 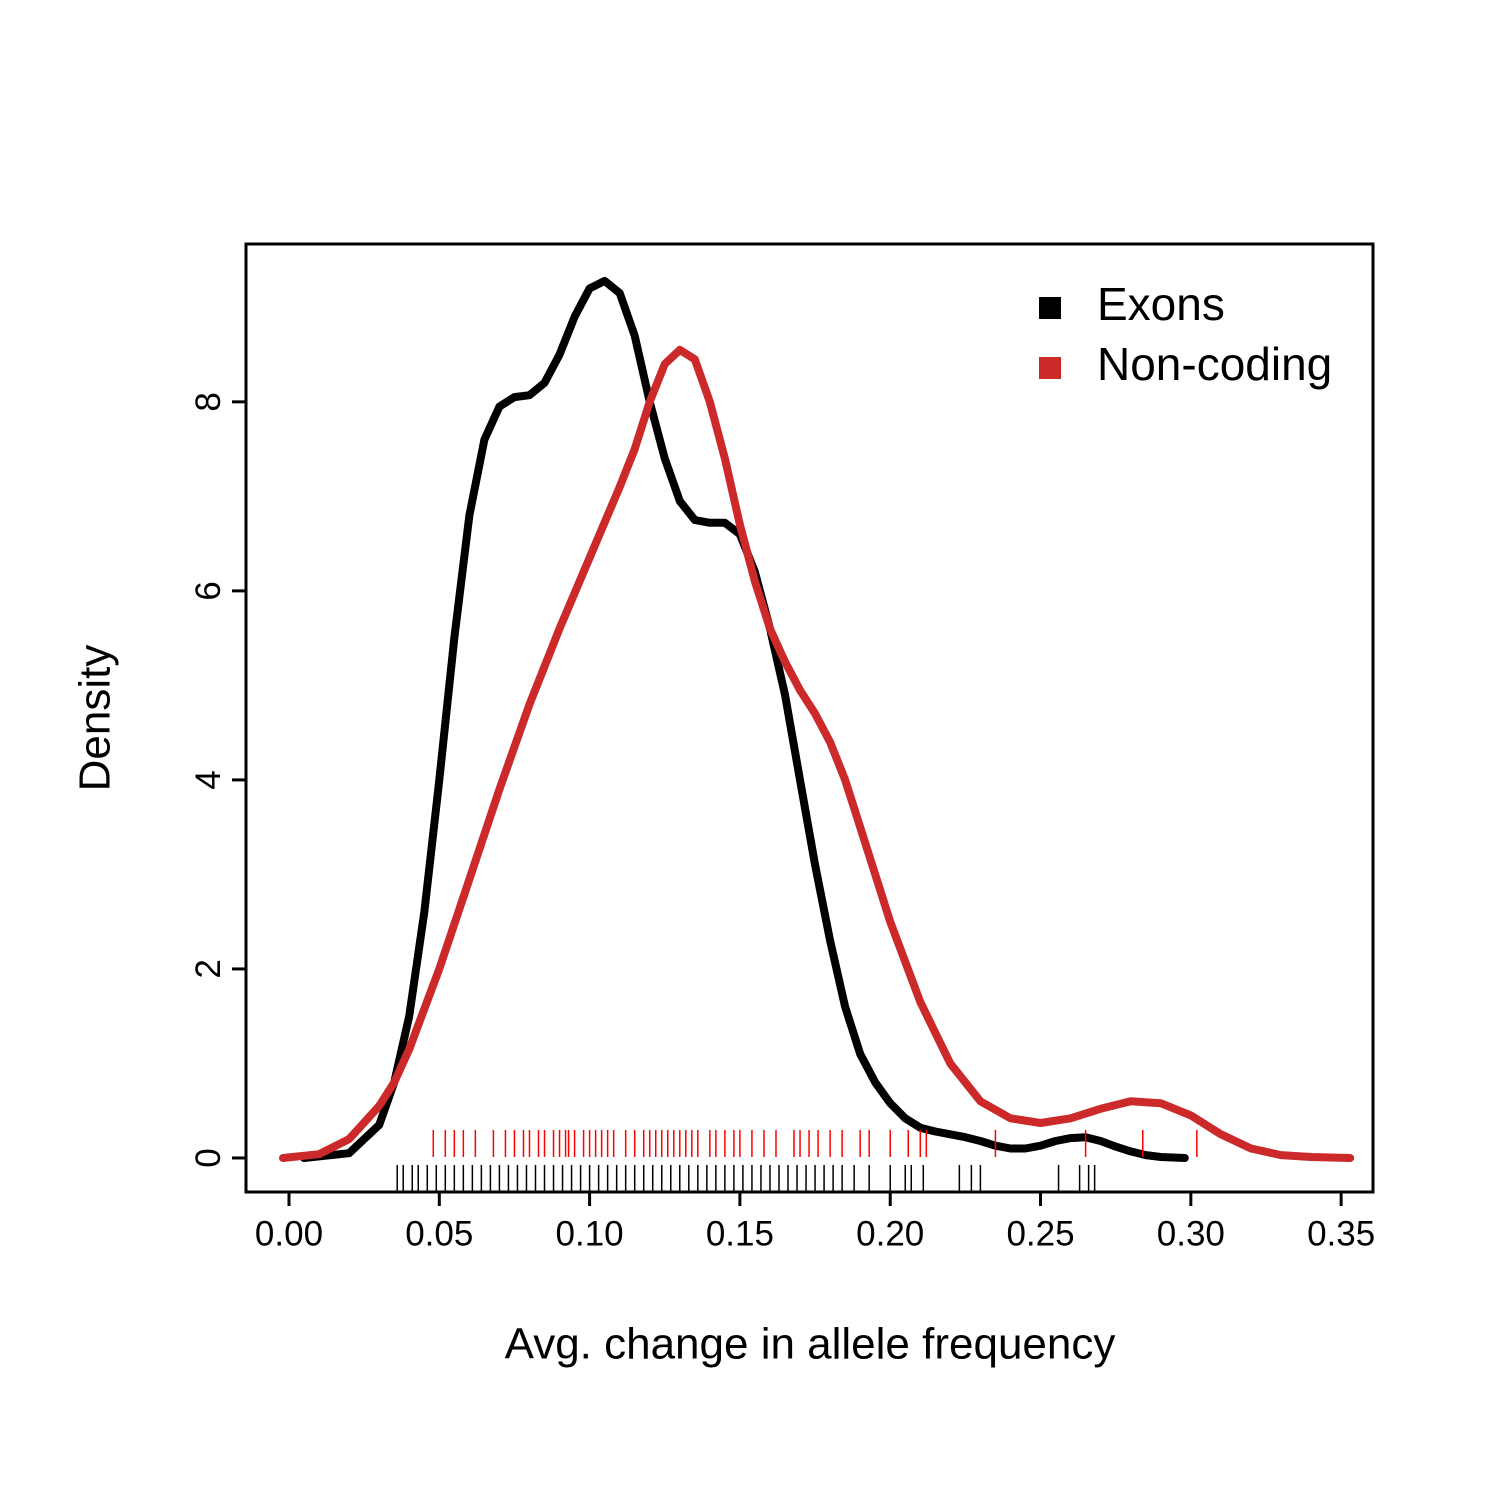 I want to click on legend-label: Exons, so click(x=1161, y=304).